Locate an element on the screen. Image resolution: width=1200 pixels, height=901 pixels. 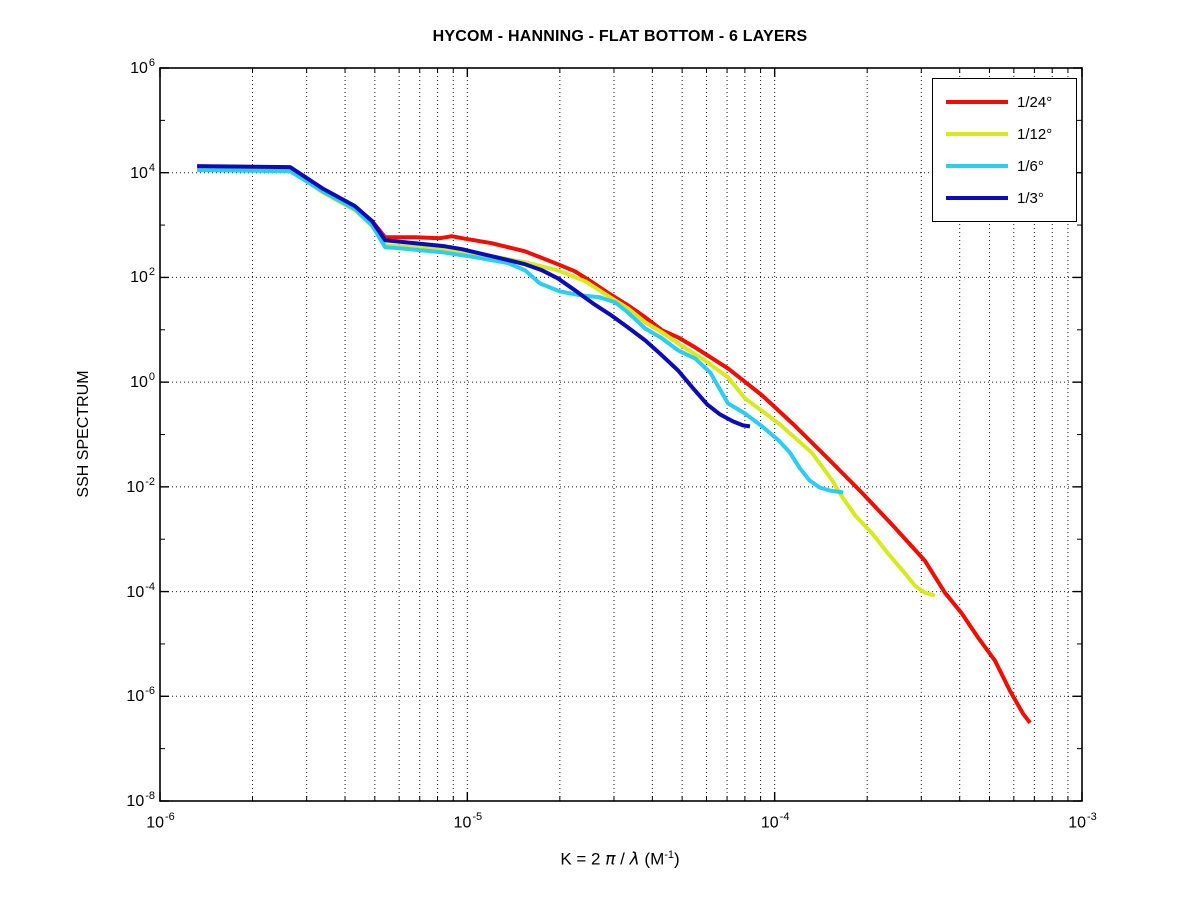
legend-item: 1/3° is located at coordinates (1004, 198).